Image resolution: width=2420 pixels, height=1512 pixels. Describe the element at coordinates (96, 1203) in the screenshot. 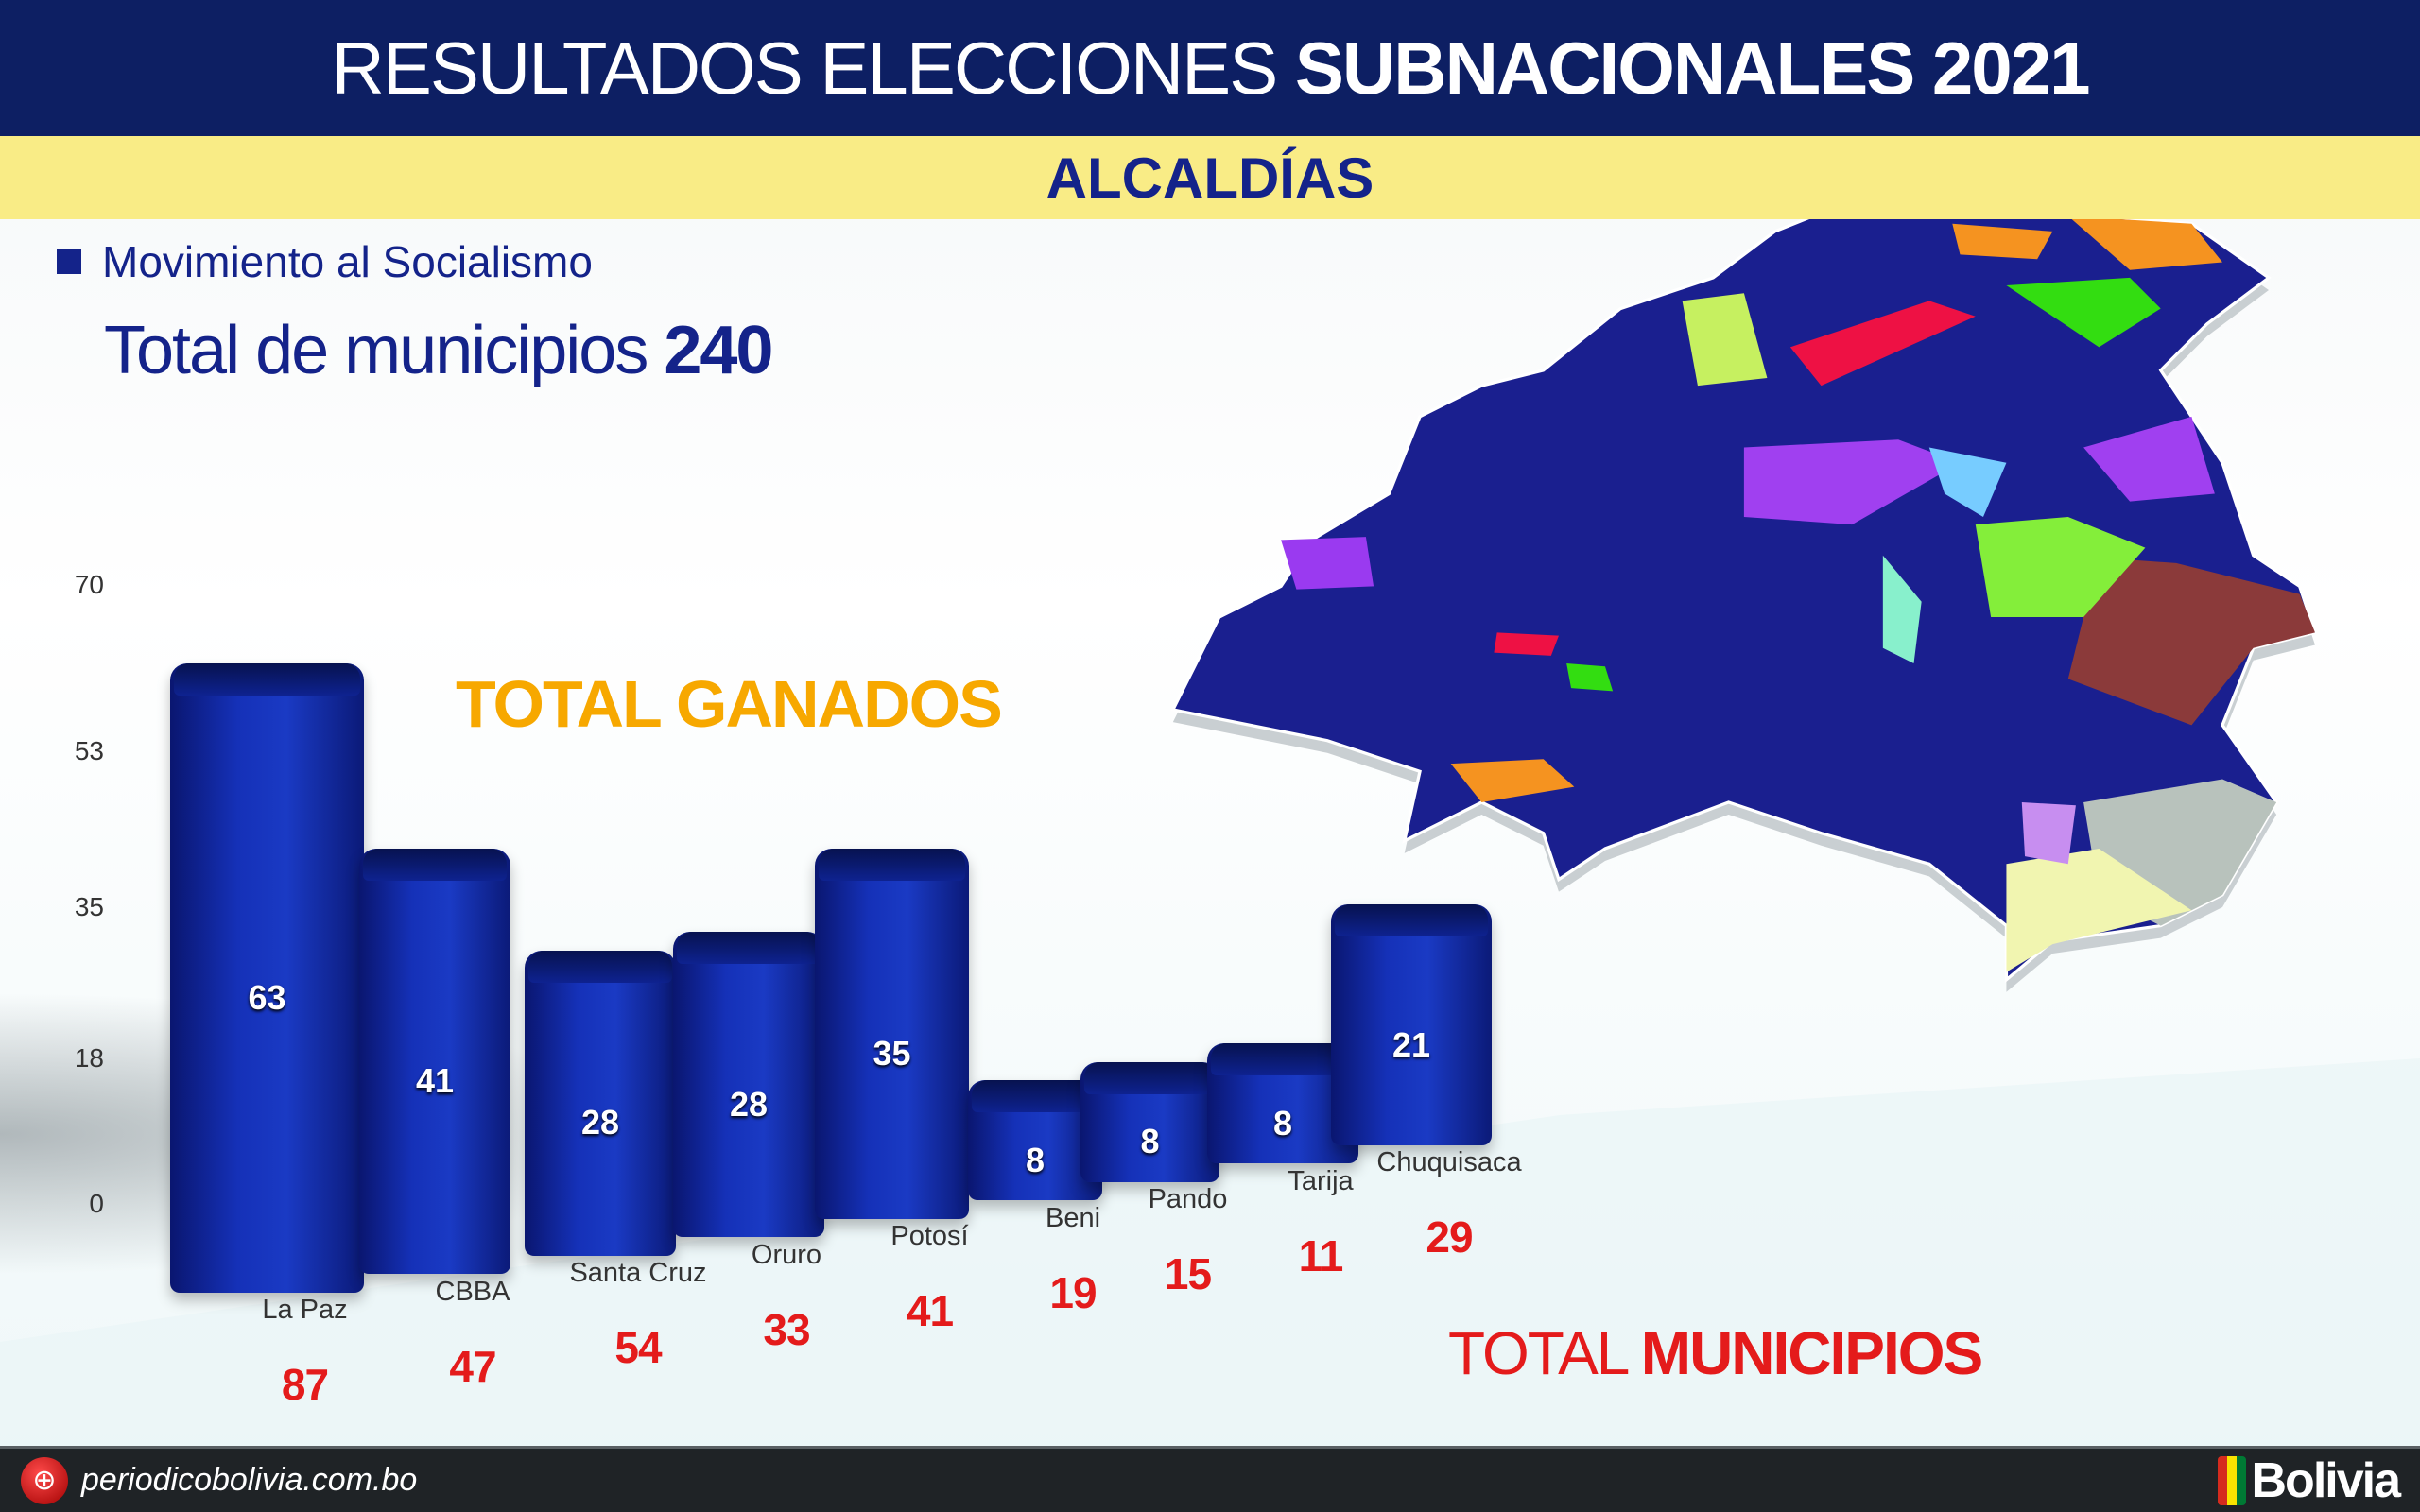

I see `y-tick-label: 0` at that location.